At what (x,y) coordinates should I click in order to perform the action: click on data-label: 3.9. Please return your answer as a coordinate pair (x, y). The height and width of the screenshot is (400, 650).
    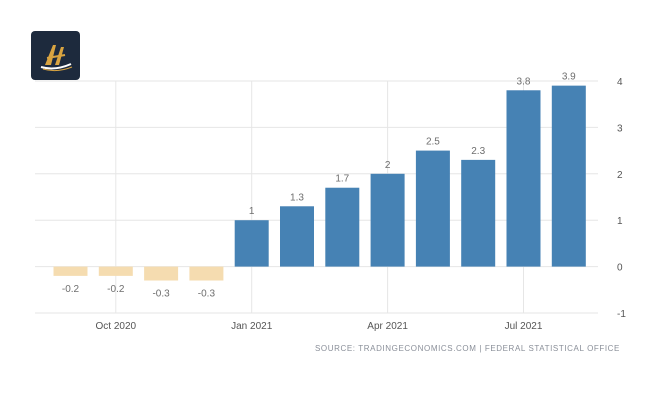
    Looking at the image, I should click on (569, 77).